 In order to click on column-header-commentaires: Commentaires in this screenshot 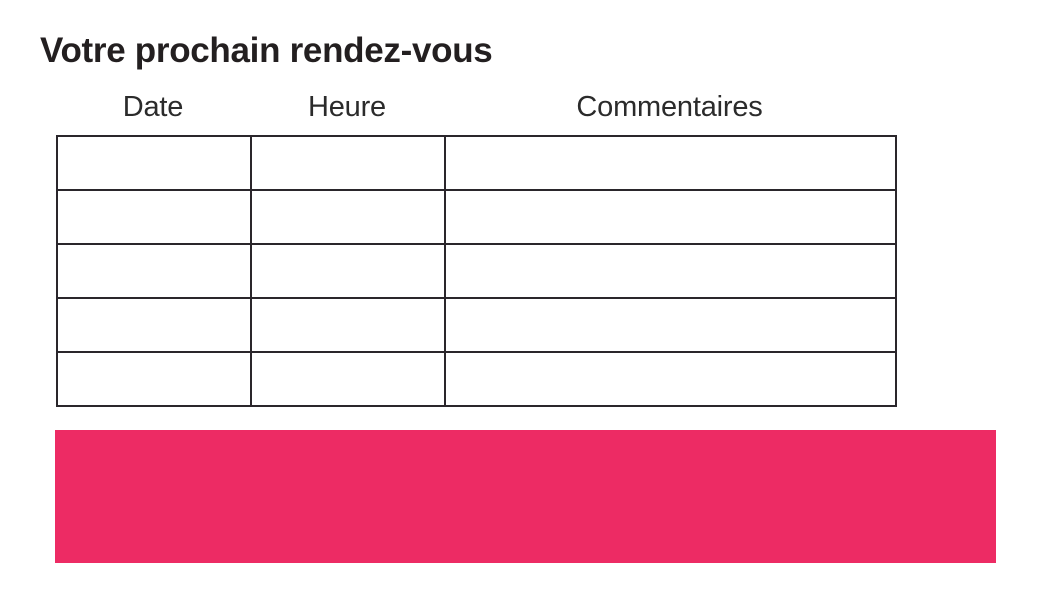, I will do `click(669, 107)`.